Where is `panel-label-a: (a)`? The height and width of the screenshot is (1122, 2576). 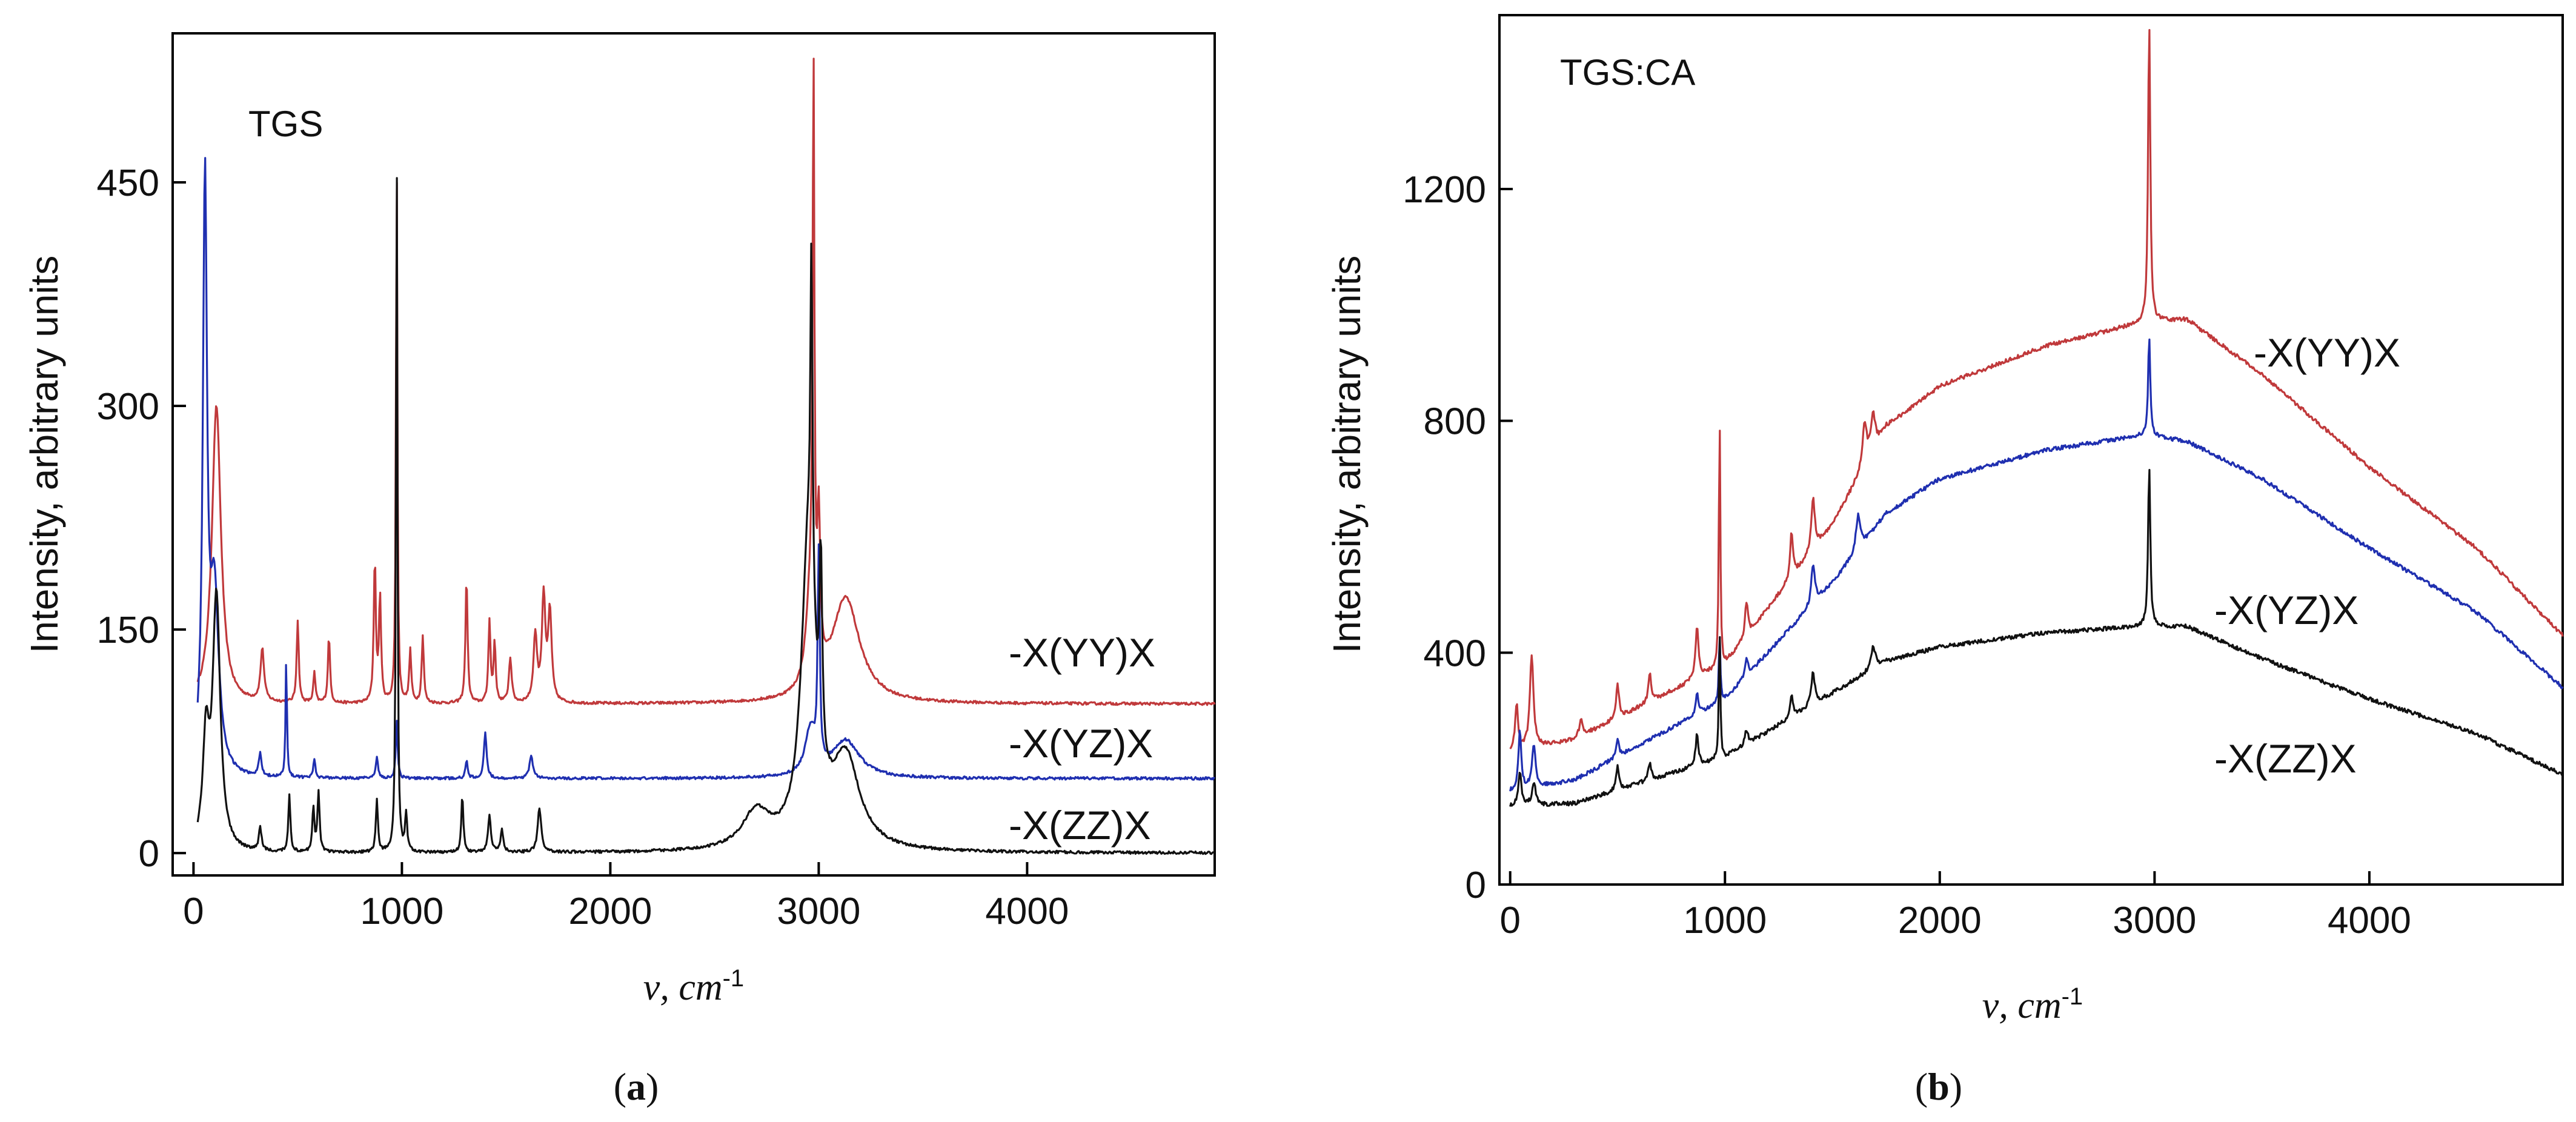
panel-label-a: (a) is located at coordinates (636, 1086).